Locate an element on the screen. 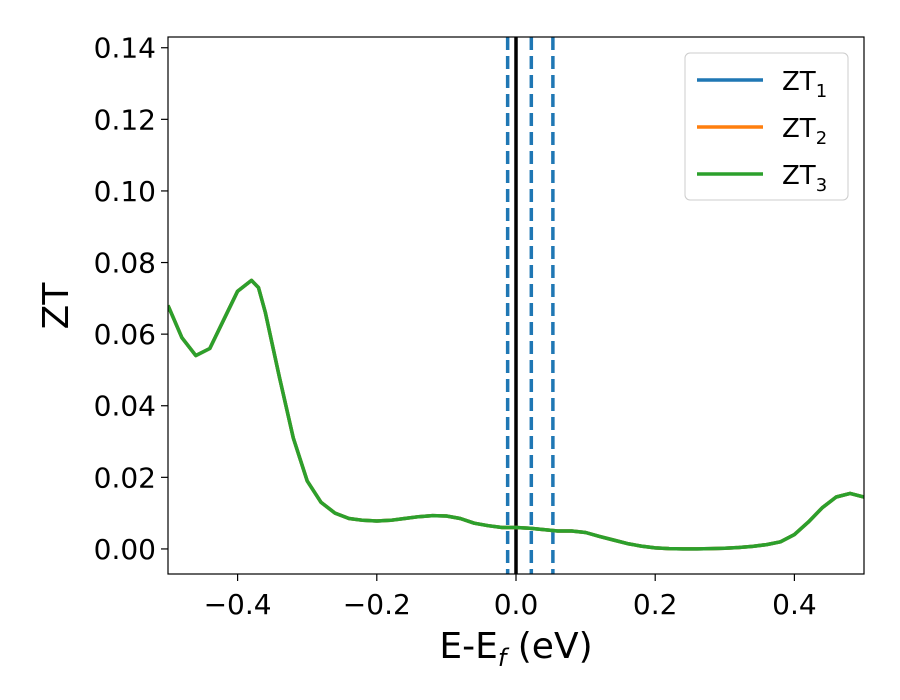 This screenshot has width=900, height=700. y-tick-label: 0.12 is located at coordinates (125, 119).